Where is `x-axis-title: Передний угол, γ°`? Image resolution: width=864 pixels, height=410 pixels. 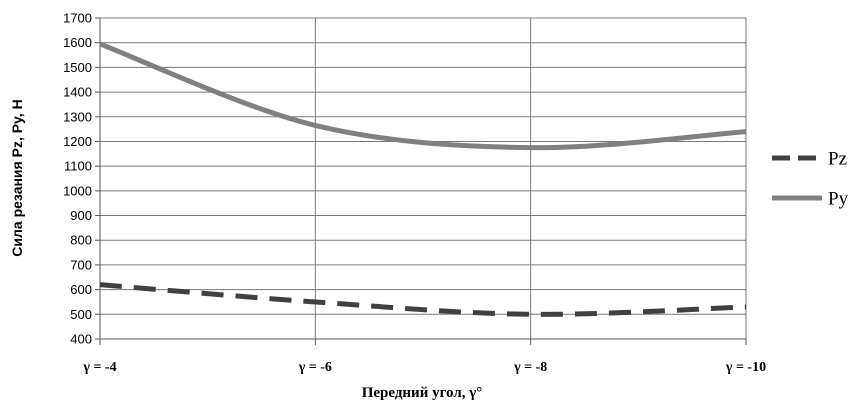 x-axis-title: Передний угол, γ° is located at coordinates (422, 393).